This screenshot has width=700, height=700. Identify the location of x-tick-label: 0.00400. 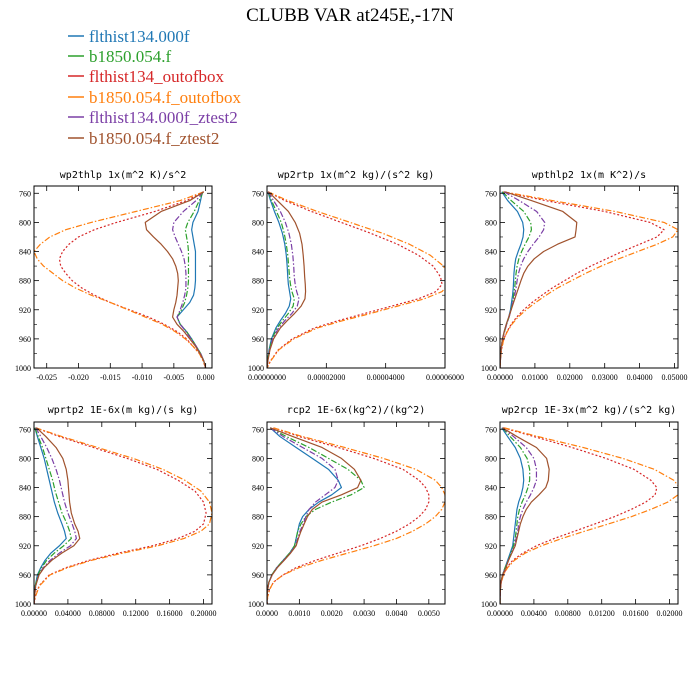
(534, 613).